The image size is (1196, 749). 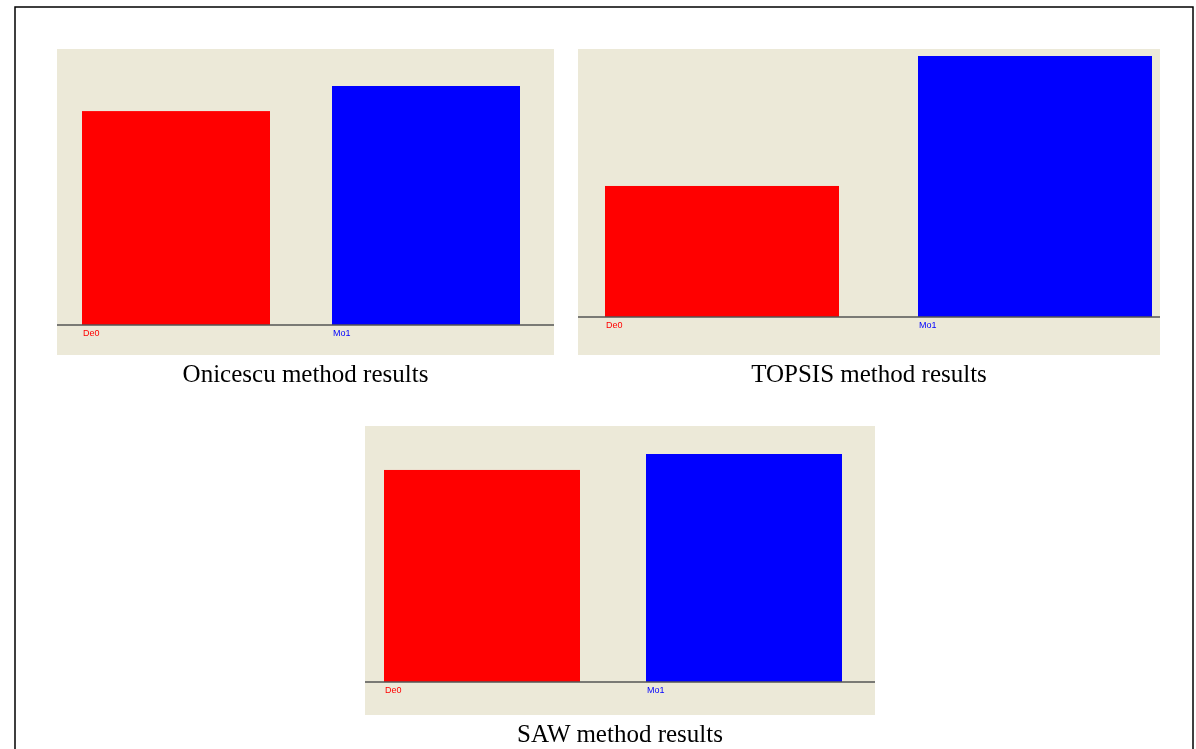 I want to click on text: SAW method results, so click(x=620, y=733).